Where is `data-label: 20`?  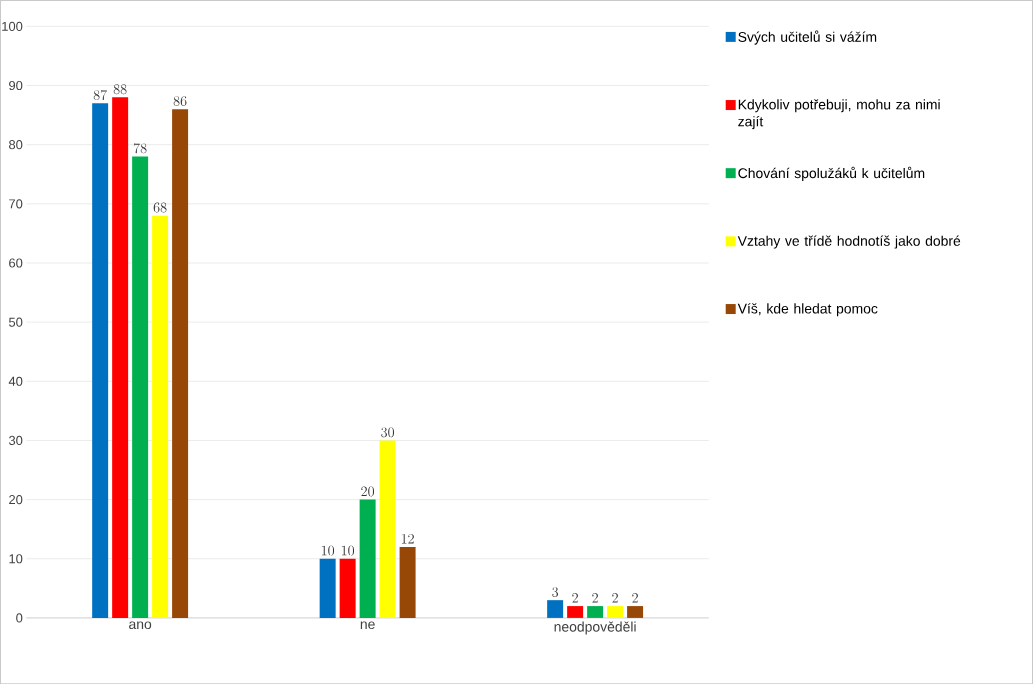 data-label: 20 is located at coordinates (368, 491).